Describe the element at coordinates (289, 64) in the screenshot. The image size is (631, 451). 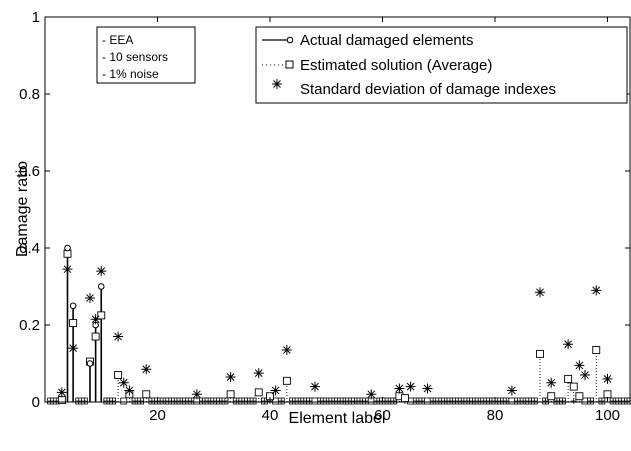
I see `legend-square-marker` at that location.